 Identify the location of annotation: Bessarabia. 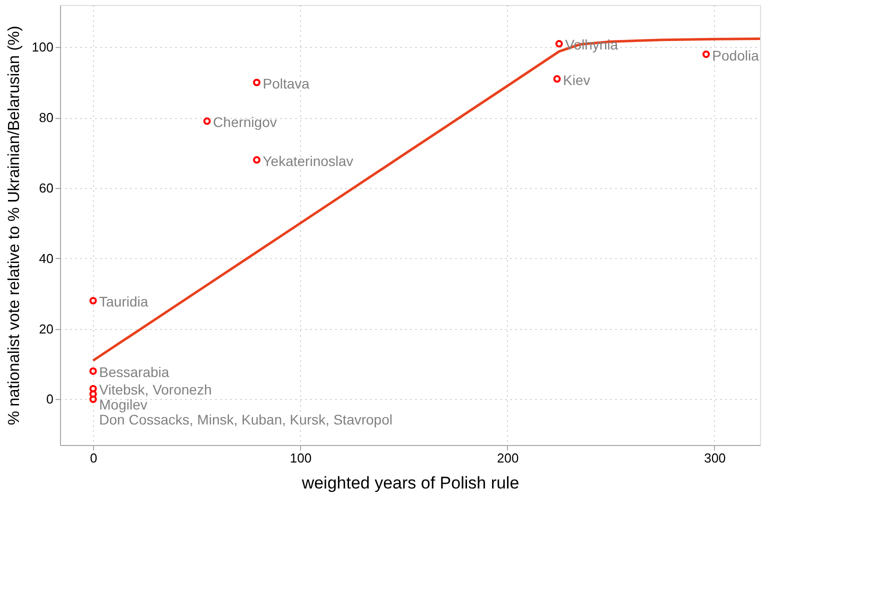
(134, 372).